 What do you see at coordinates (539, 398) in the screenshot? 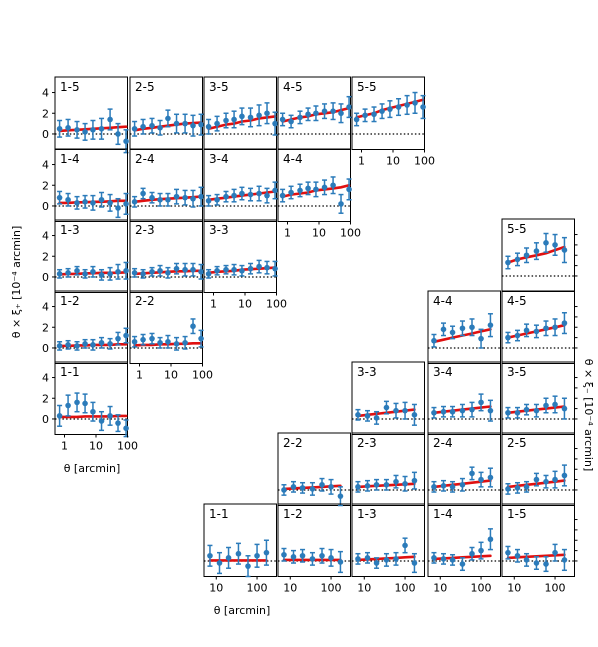
I see `xi-minus-panel-35: 3-5` at bounding box center [539, 398].